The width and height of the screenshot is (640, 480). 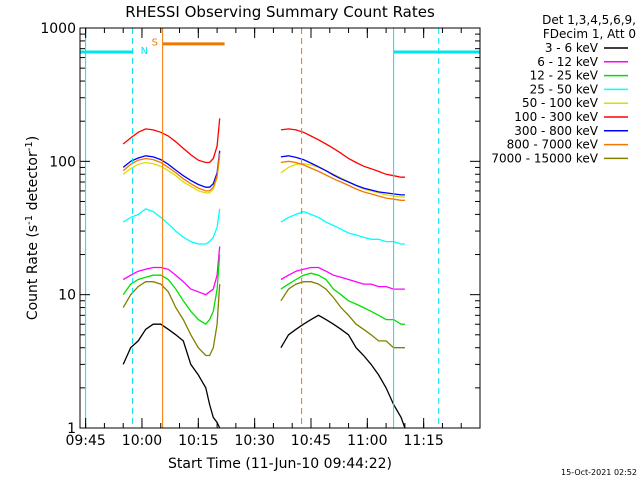 I want to click on y-axis-label: Count Rate (s-1 detector-1), so click(x=32, y=228).